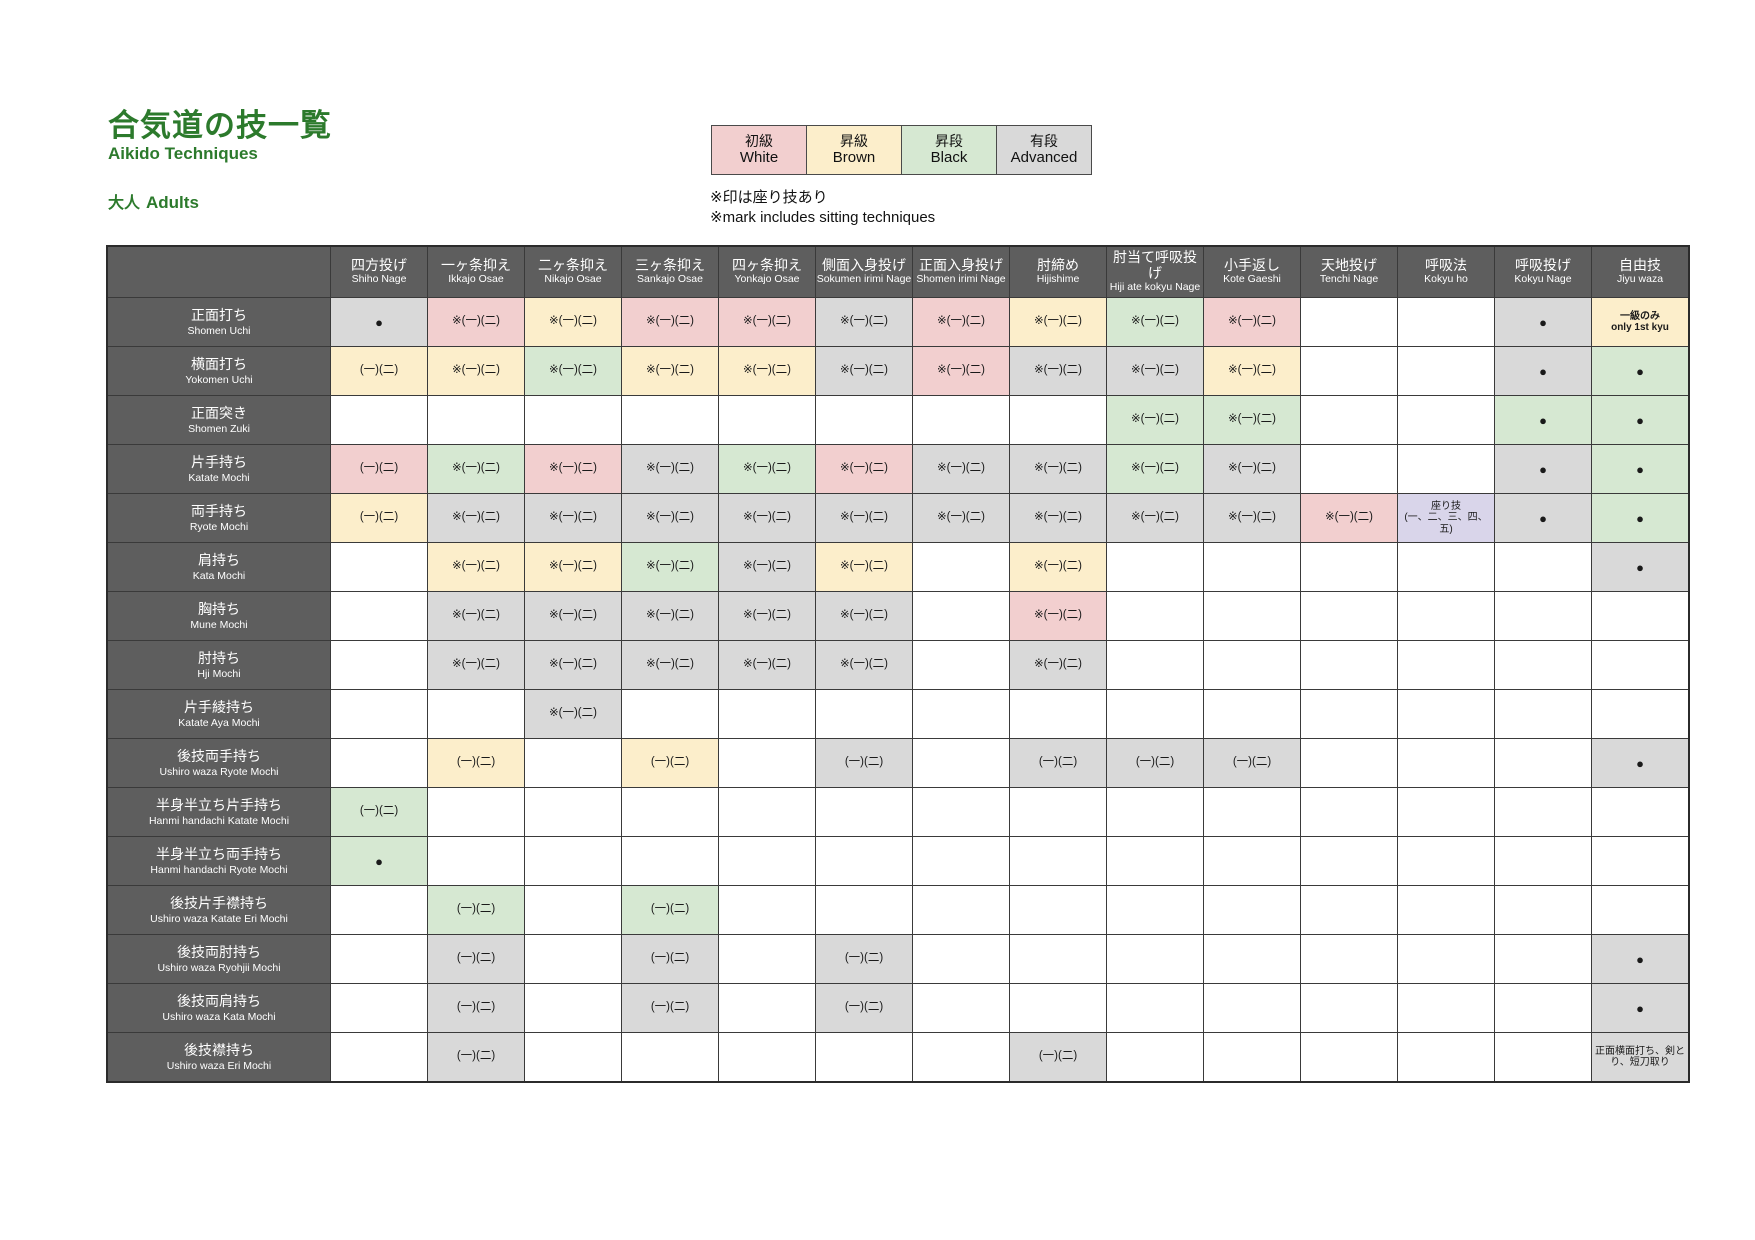  What do you see at coordinates (1640, 1057) in the screenshot?
I see `technique-cell: 正面横面打ち、剣とり、短刀取り` at bounding box center [1640, 1057].